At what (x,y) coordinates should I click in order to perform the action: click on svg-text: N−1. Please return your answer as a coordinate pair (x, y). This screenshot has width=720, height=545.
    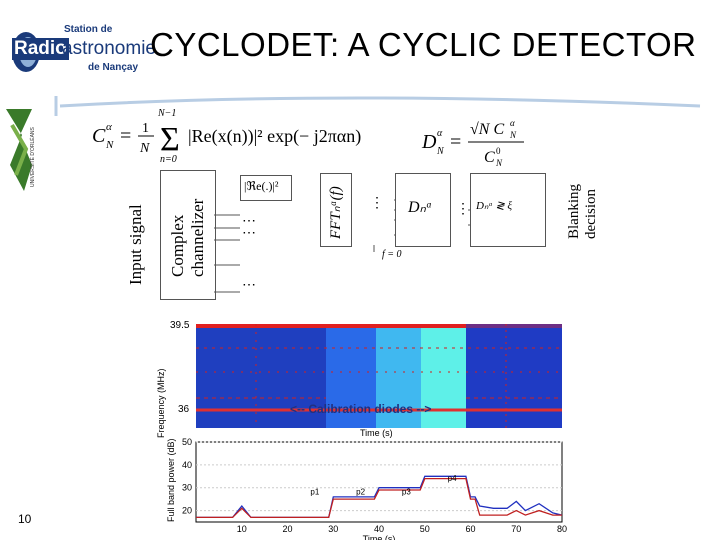
    Looking at the image, I should click on (166, 113).